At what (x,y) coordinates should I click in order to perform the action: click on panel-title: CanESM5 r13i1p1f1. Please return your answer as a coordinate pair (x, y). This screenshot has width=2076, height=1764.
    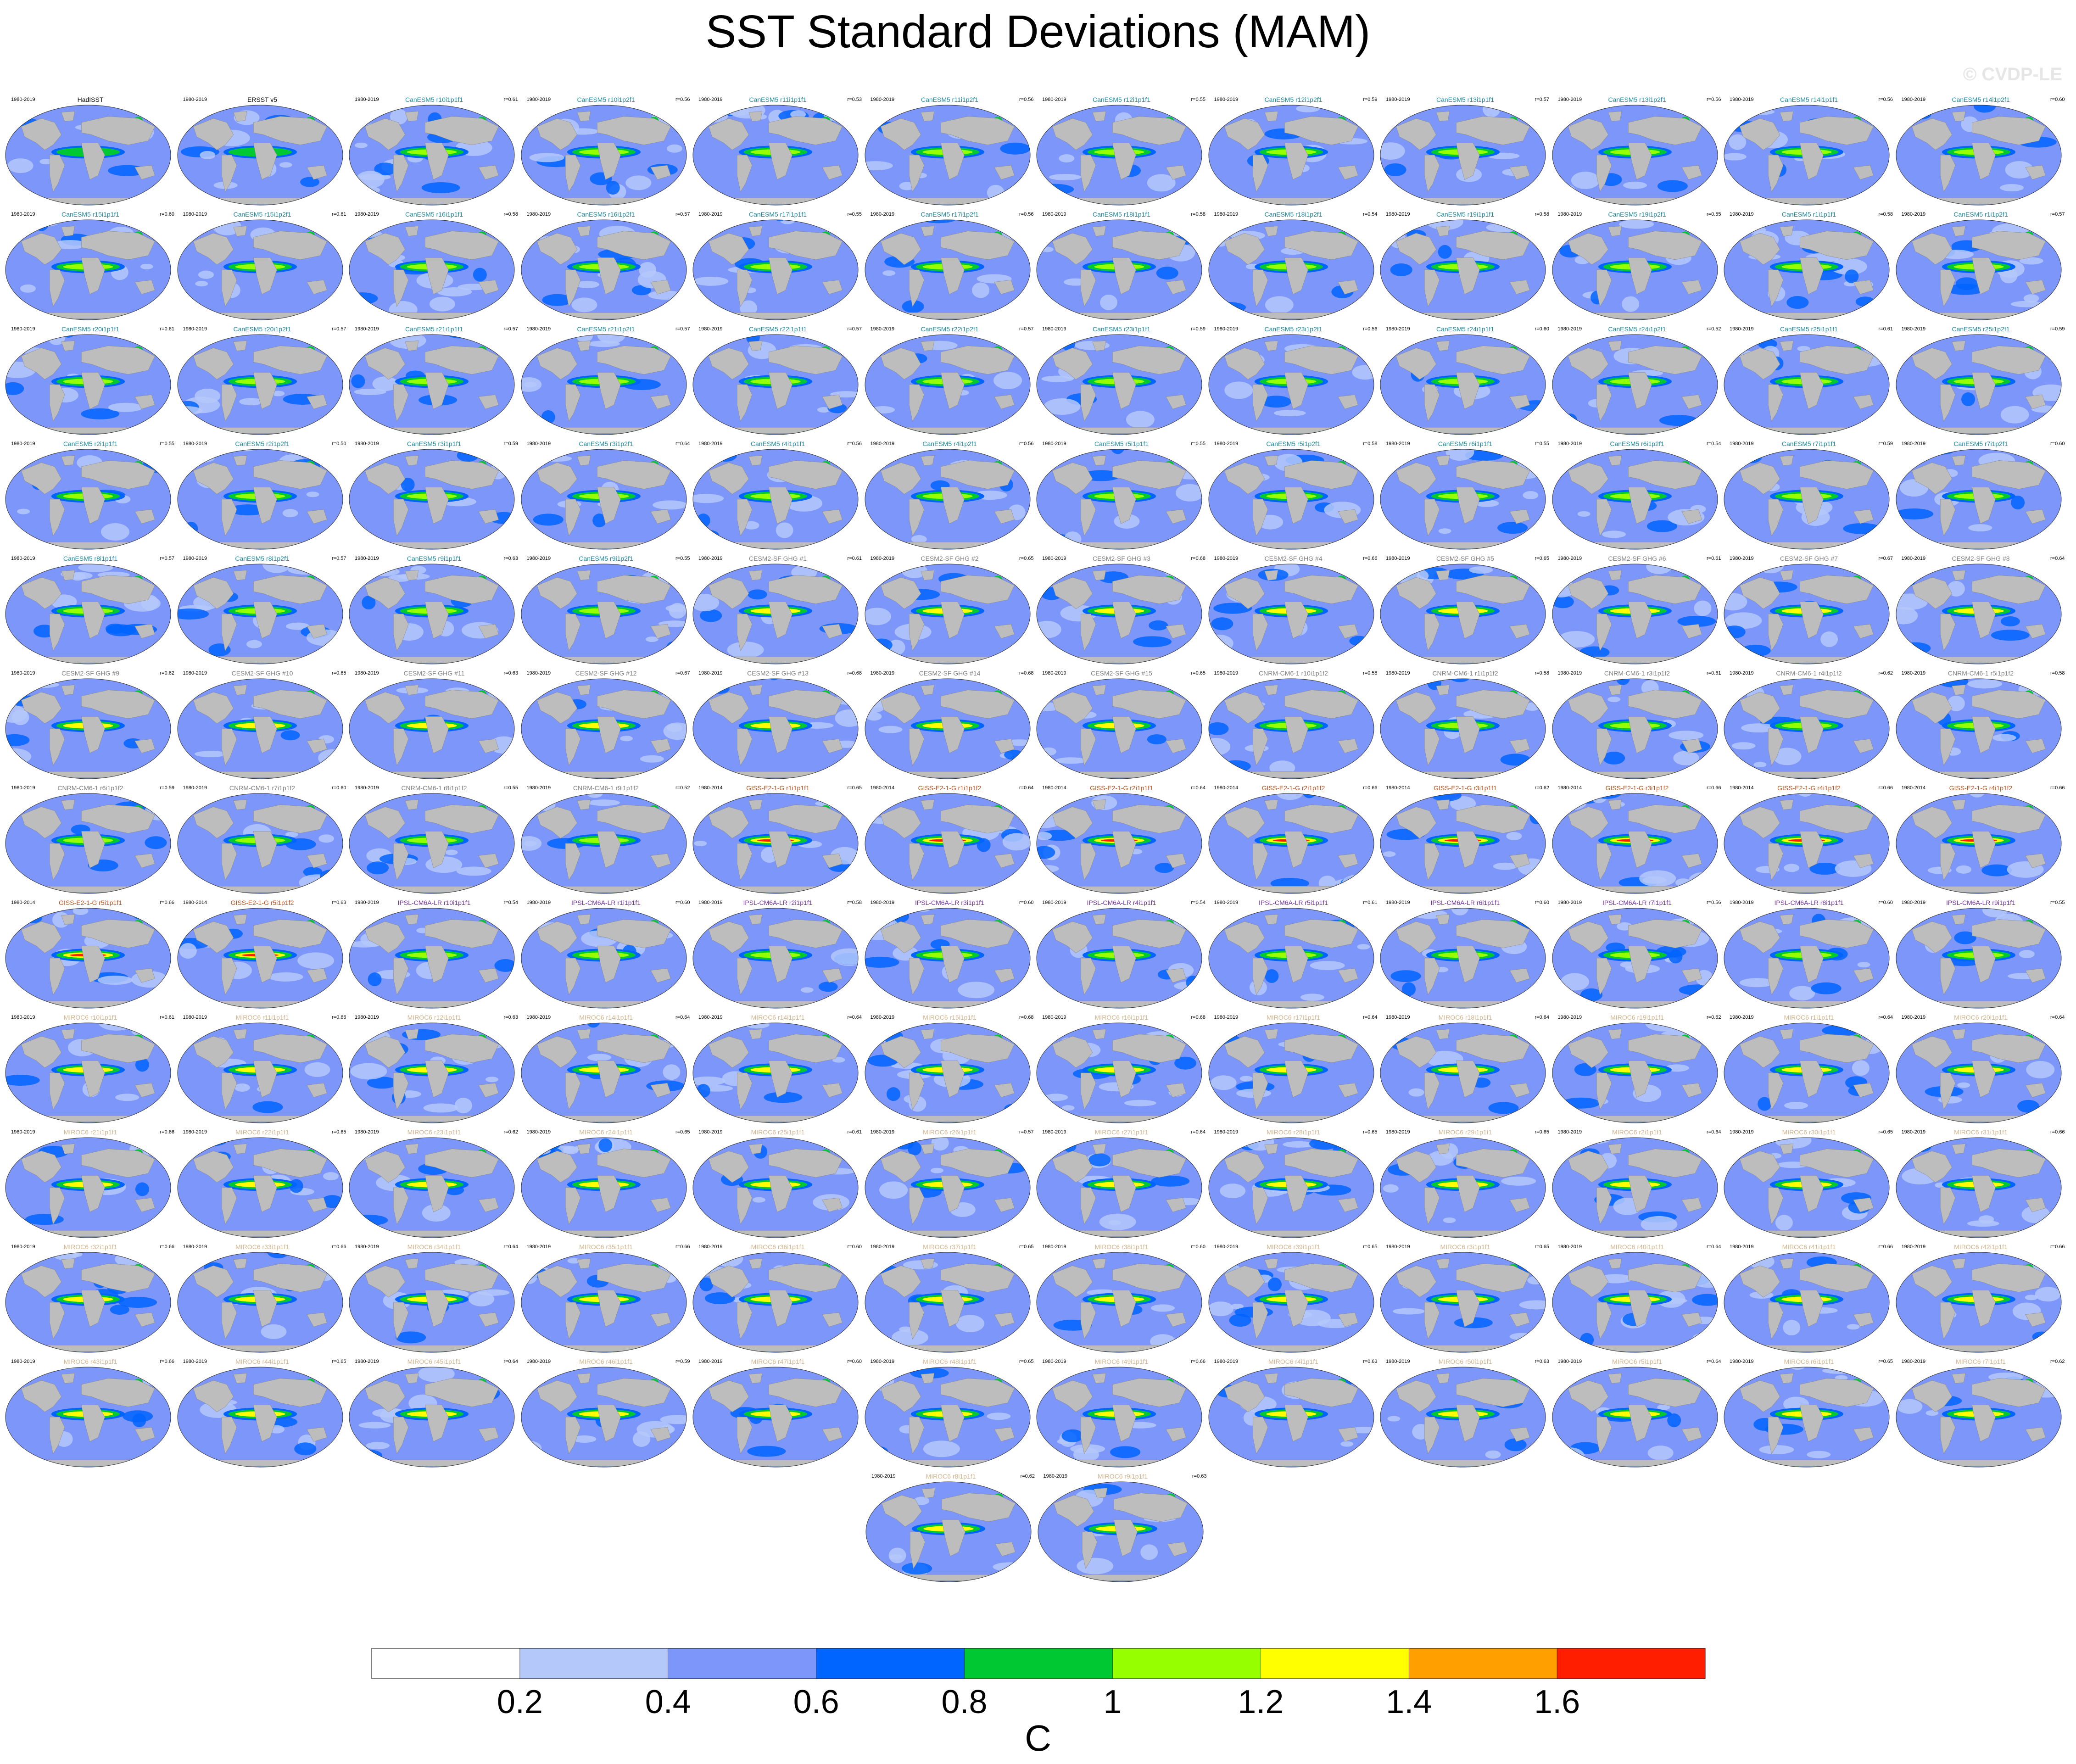
    Looking at the image, I should click on (1465, 99).